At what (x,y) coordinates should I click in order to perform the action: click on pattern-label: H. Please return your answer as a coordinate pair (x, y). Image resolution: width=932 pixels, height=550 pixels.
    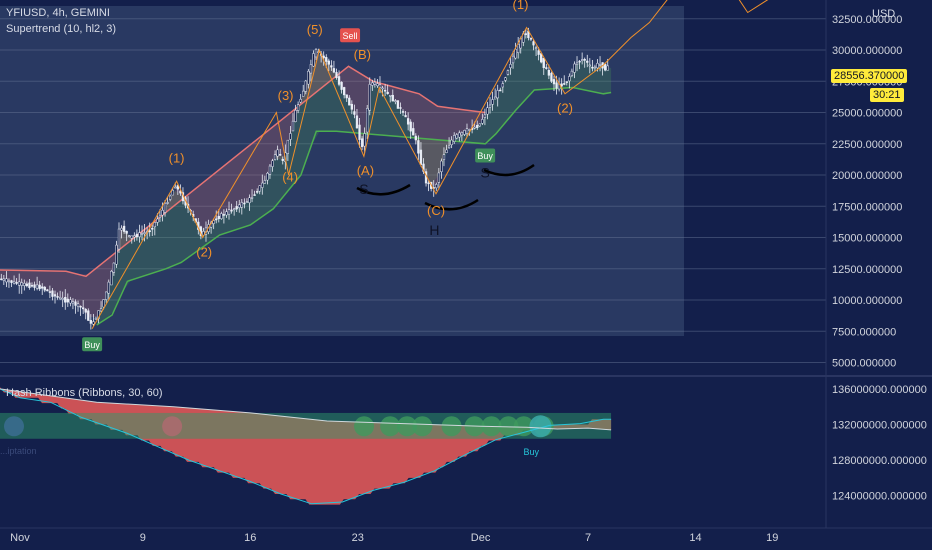
    Looking at the image, I should click on (434, 230).